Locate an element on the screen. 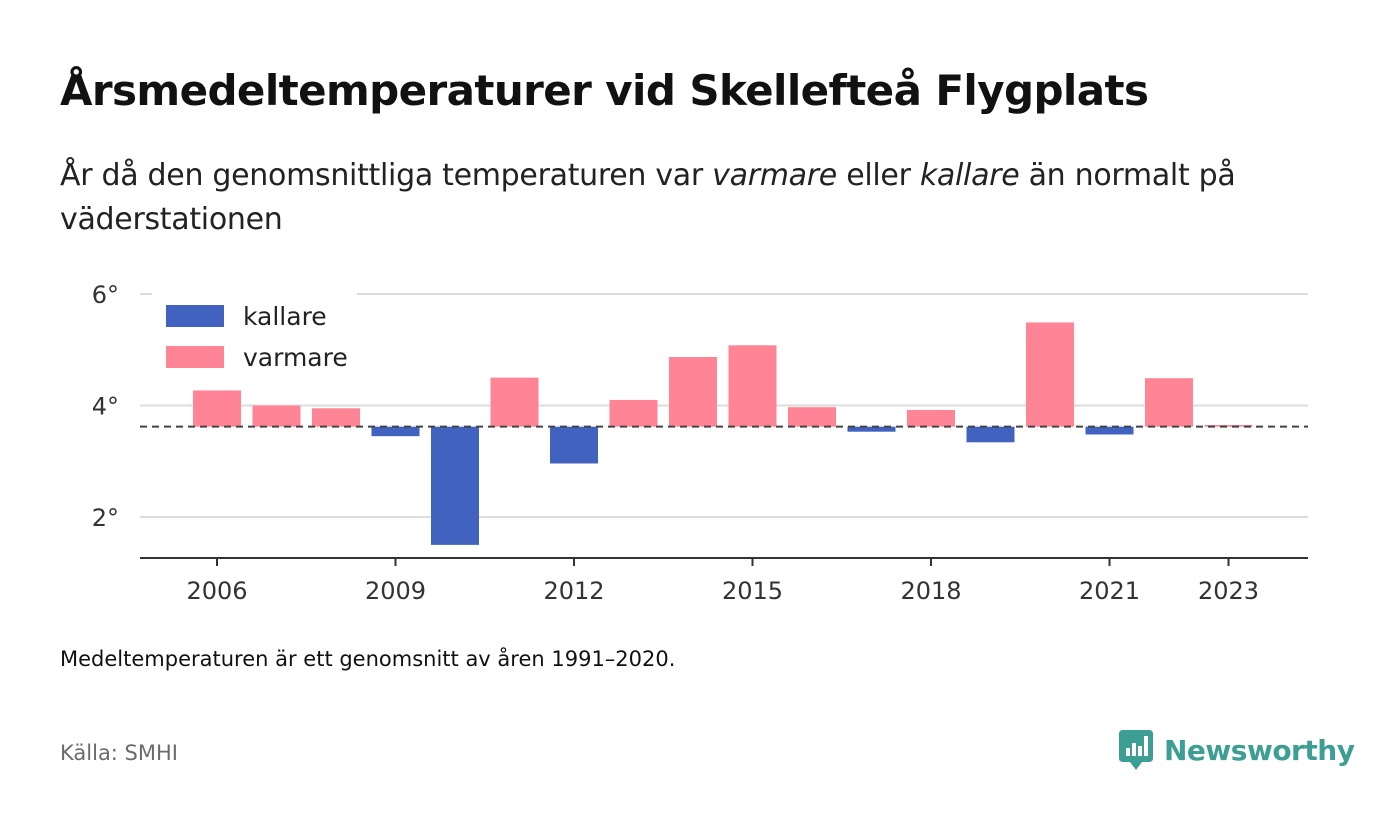  source-label: Källa: SMHI is located at coordinates (119, 753).